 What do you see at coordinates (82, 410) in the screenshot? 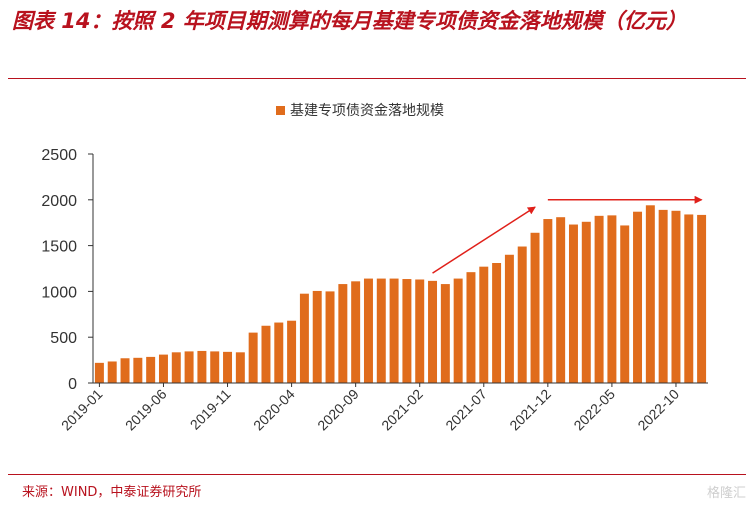
I see `x-tick-label: 2019-01` at bounding box center [82, 410].